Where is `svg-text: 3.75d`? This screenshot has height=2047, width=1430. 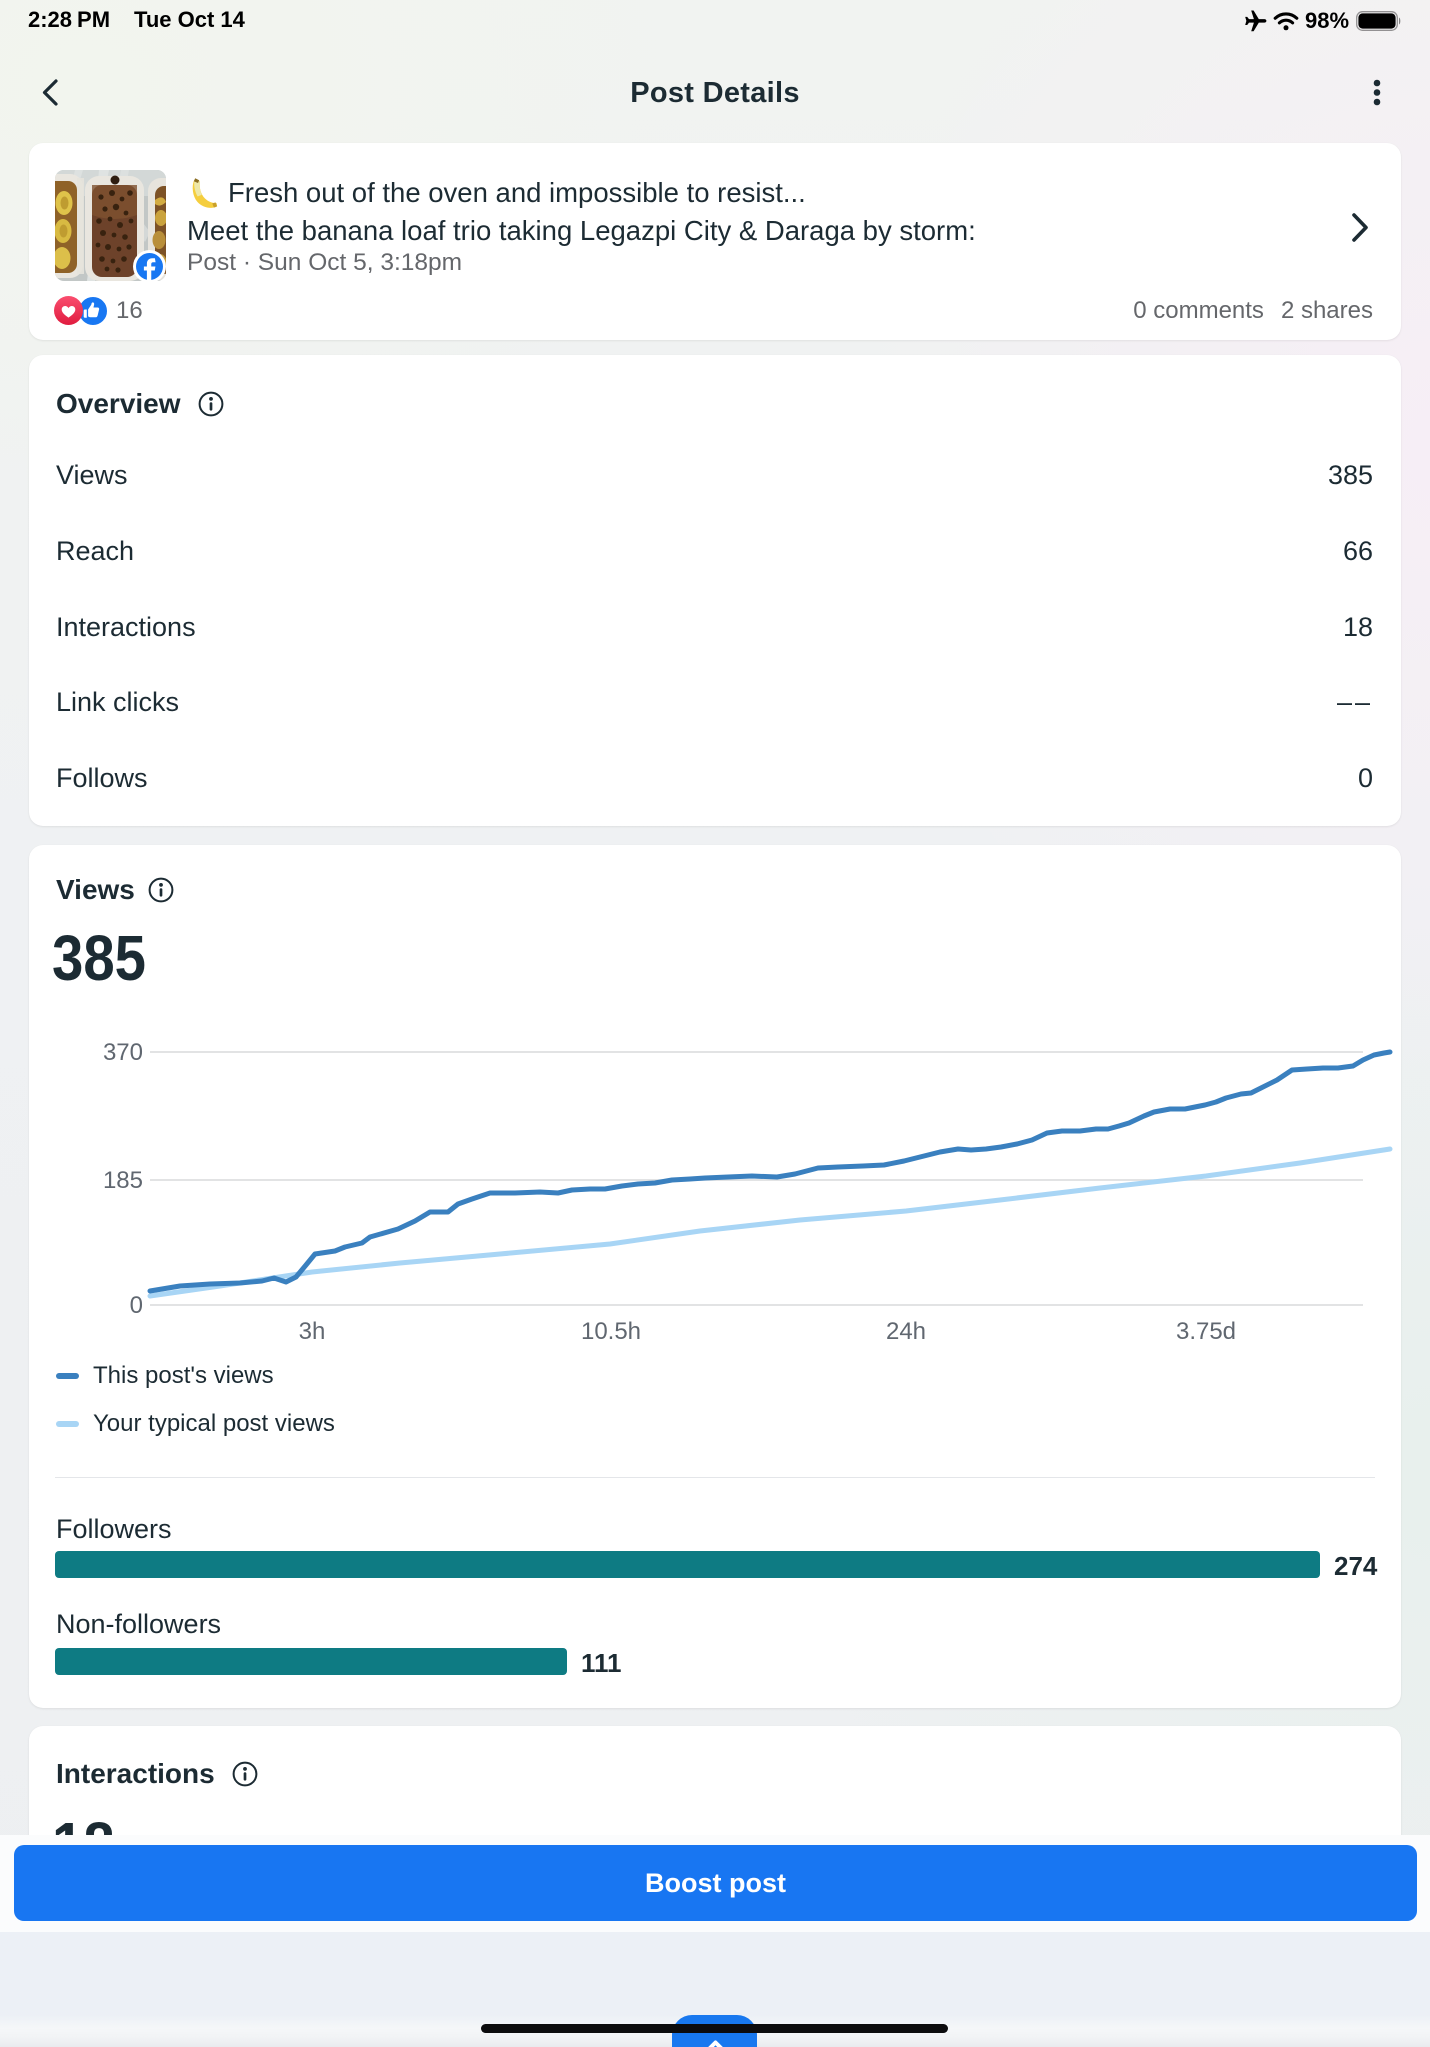
svg-text: 3.75d is located at coordinates (1206, 1331).